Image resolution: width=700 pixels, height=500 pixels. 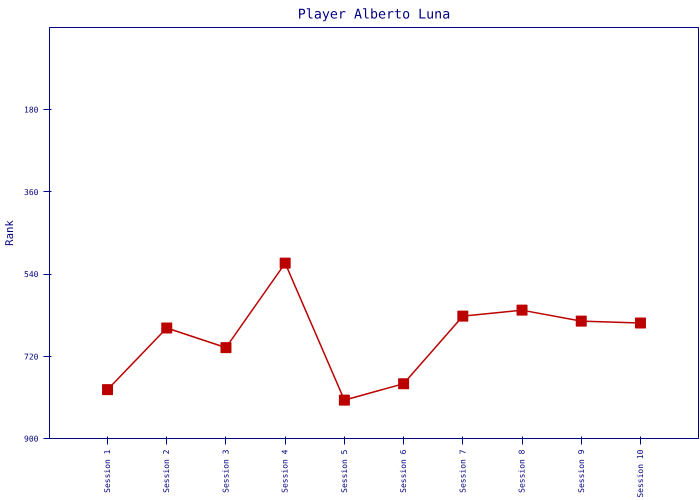 I want to click on x-tick-label: Session 7, so click(x=463, y=471).